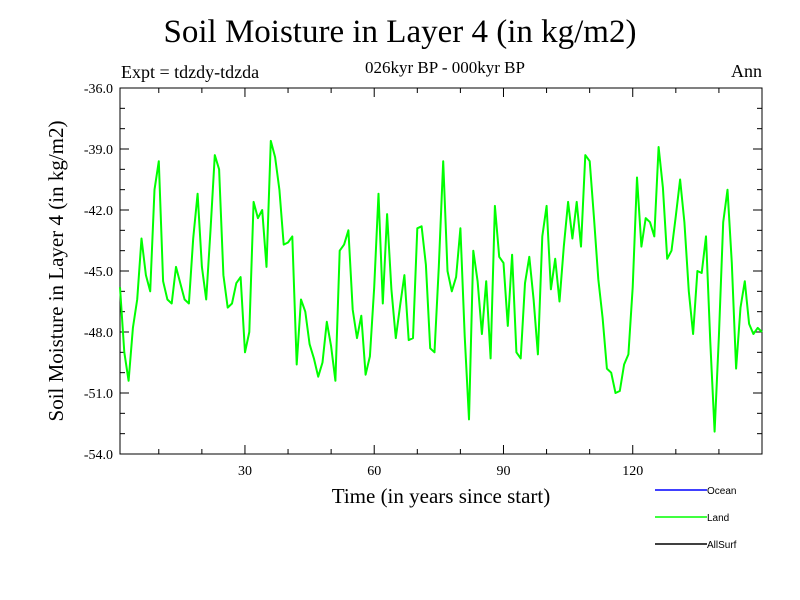 The image size is (800, 600). What do you see at coordinates (98, 211) in the screenshot?
I see `y-tick-label: -42.0` at bounding box center [98, 211].